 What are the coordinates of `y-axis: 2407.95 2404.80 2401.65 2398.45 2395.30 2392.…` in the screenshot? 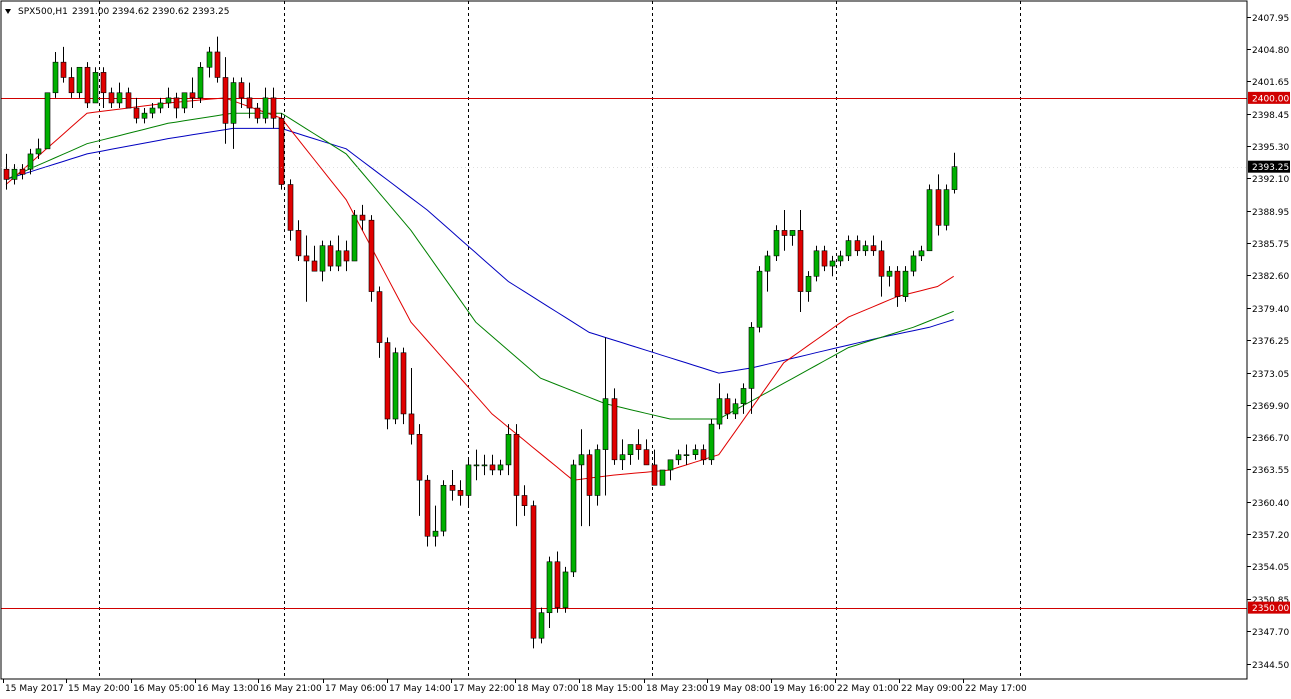 It's located at (1268, 342).